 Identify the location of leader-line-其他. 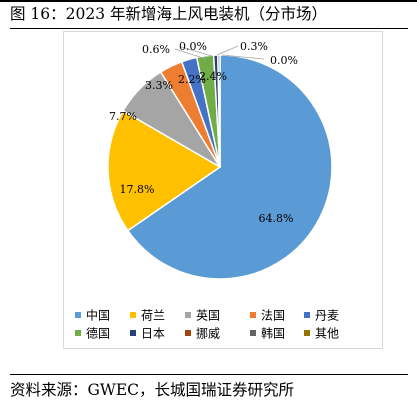
(243, 57).